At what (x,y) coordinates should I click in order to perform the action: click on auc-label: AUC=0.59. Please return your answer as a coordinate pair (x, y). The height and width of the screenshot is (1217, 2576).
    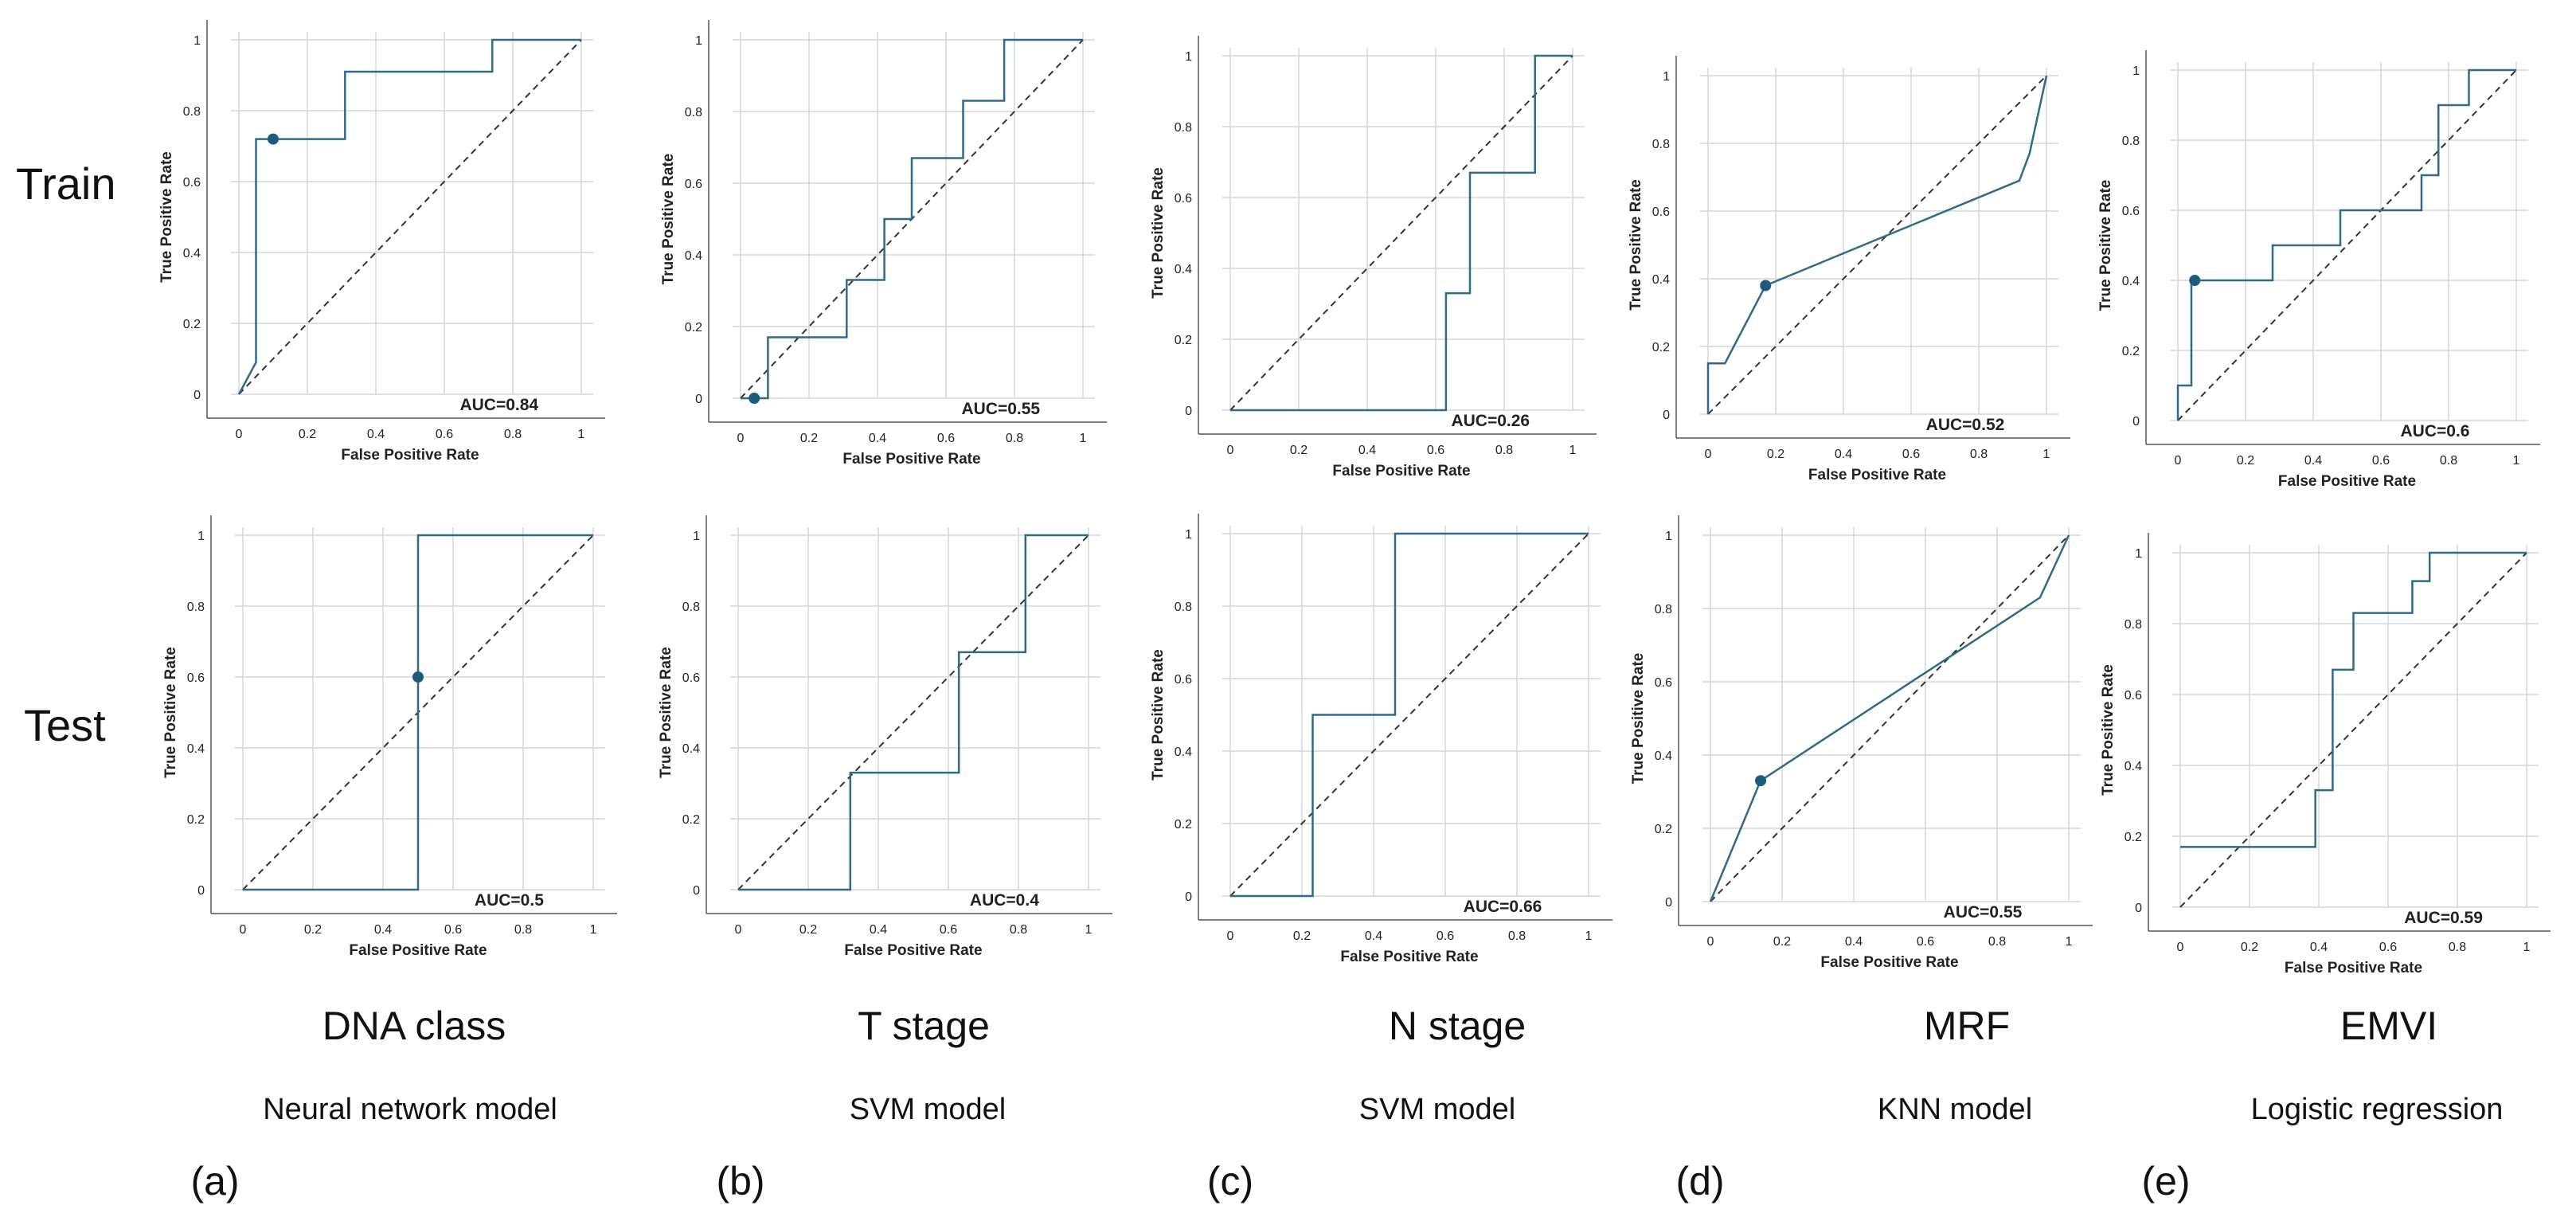
    Looking at the image, I should click on (2444, 918).